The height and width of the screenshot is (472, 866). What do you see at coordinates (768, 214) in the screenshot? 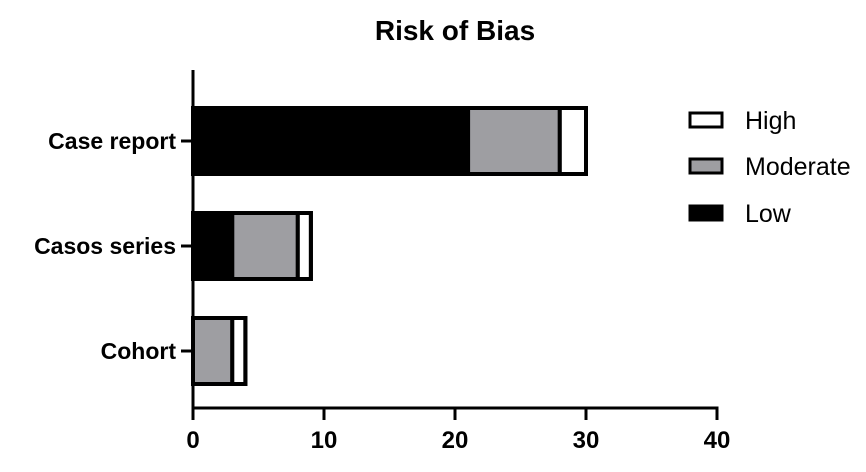
I see `legend-label-low: Low` at bounding box center [768, 214].